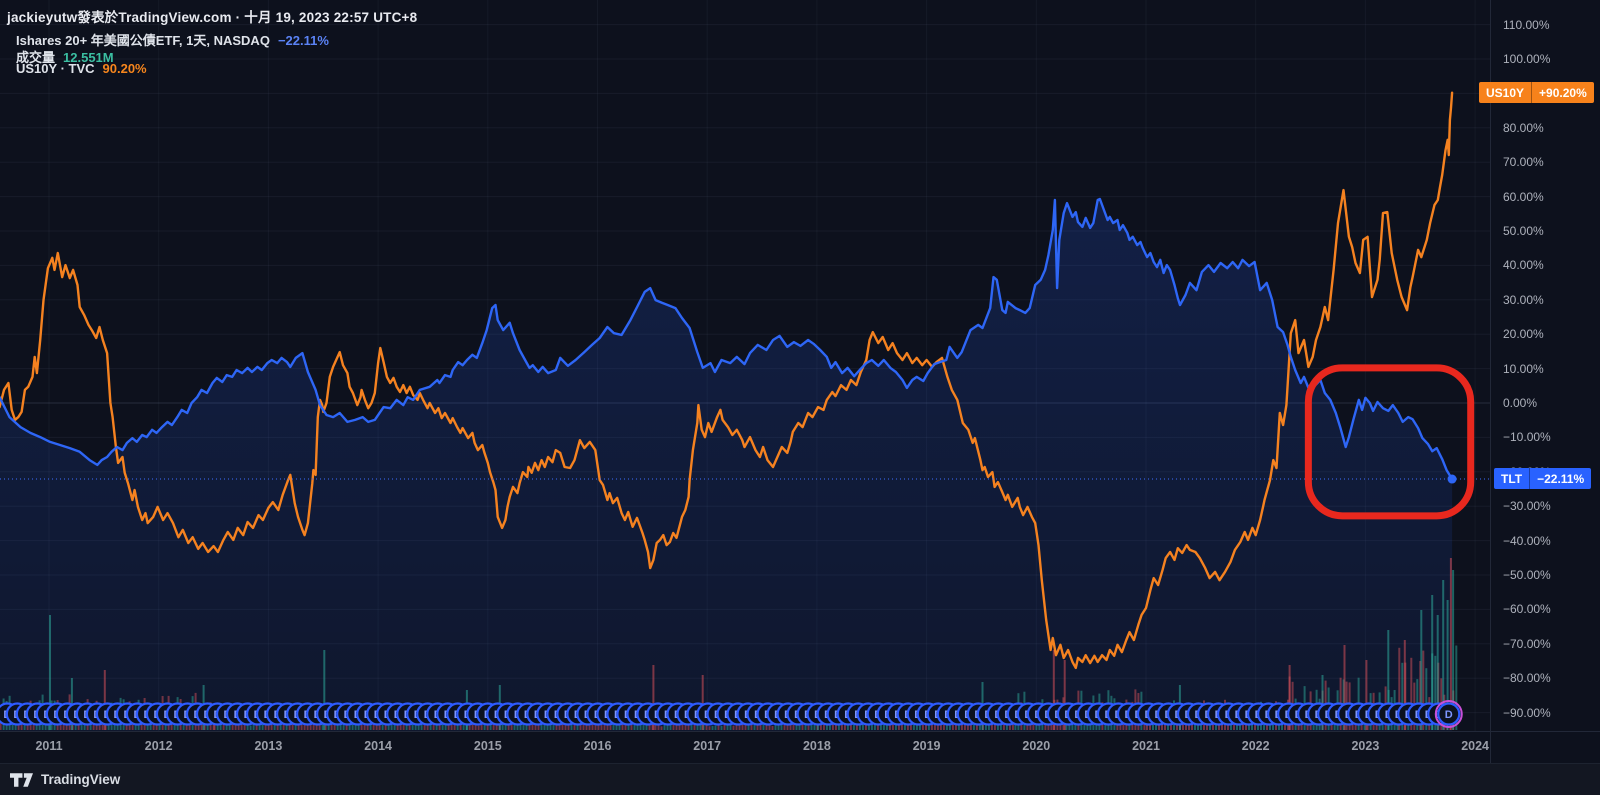  I want to click on time-axis-label: 2013, so click(268, 746).